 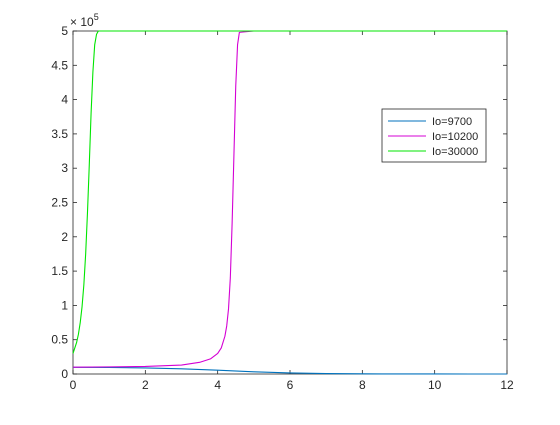 I want to click on x-tick-label: 12, so click(x=507, y=385).